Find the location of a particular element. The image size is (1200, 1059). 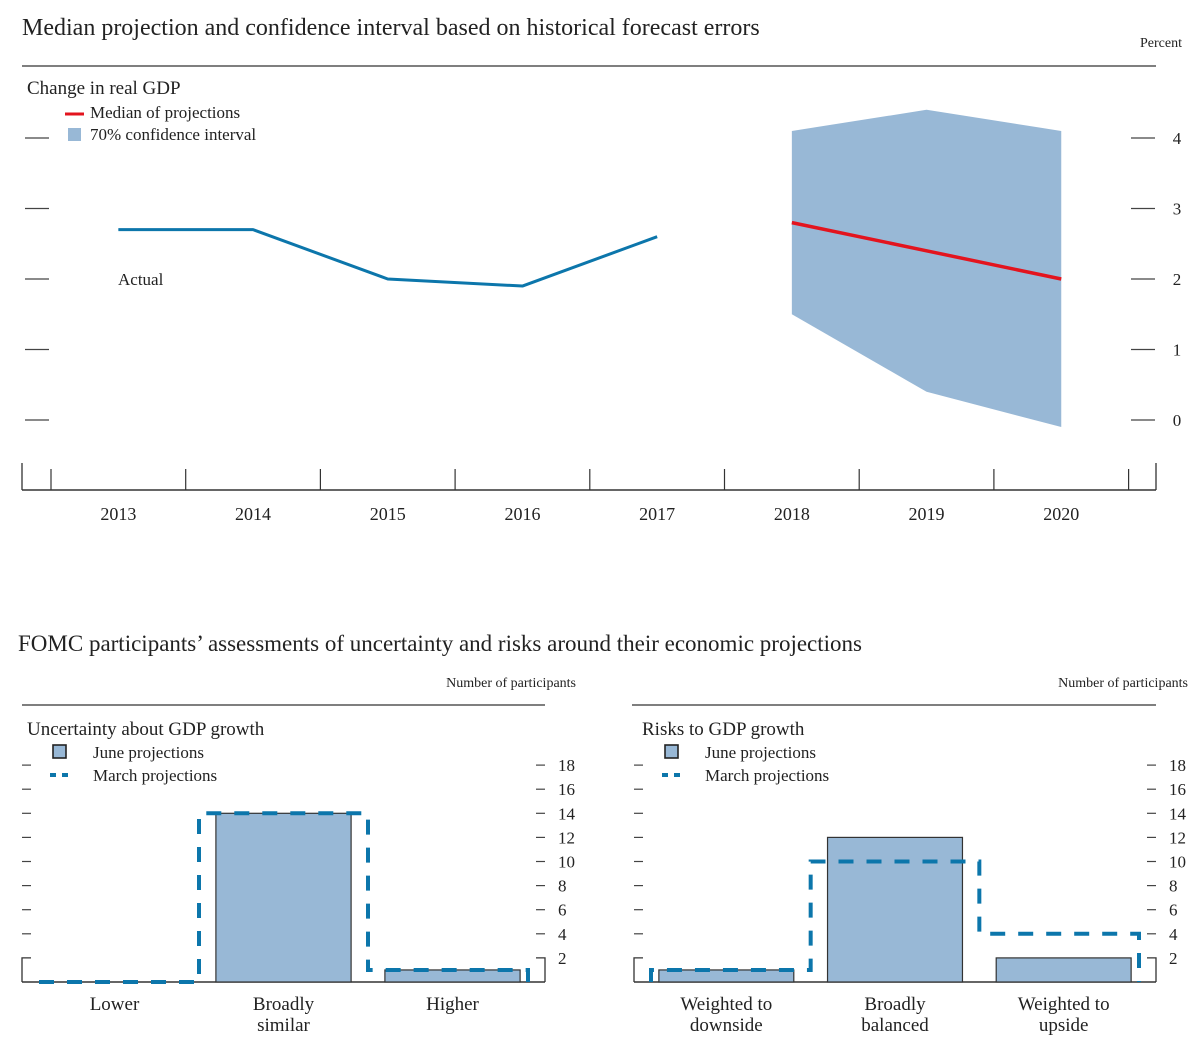

right-chart-title: Risks to GDP growth is located at coordinates (723, 729).